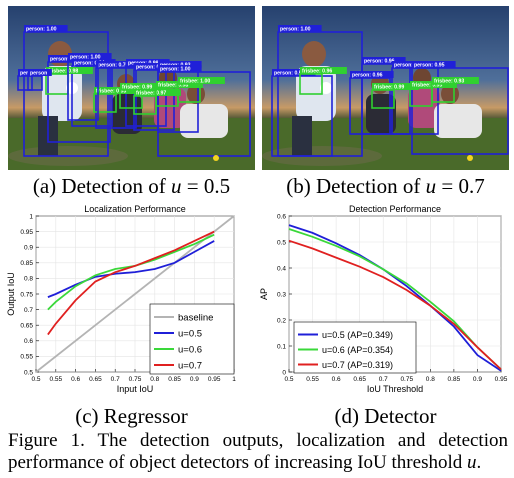 The image size is (514, 478). I want to click on x-tick-label: 0.9, so click(194, 379).